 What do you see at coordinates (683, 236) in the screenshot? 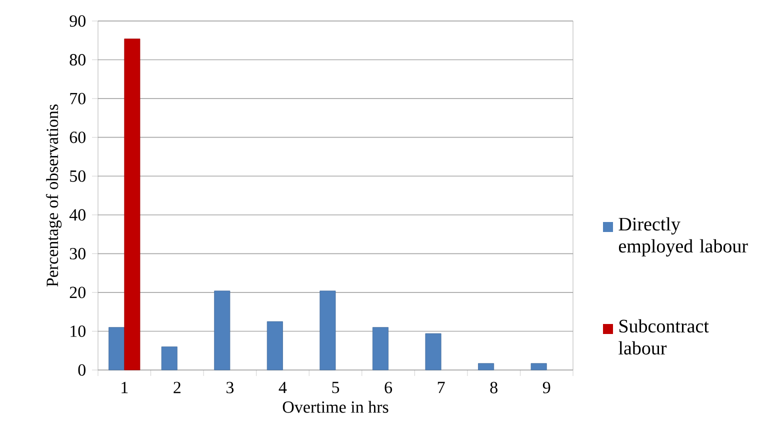
I see `legend-label: Directly employed labour` at bounding box center [683, 236].